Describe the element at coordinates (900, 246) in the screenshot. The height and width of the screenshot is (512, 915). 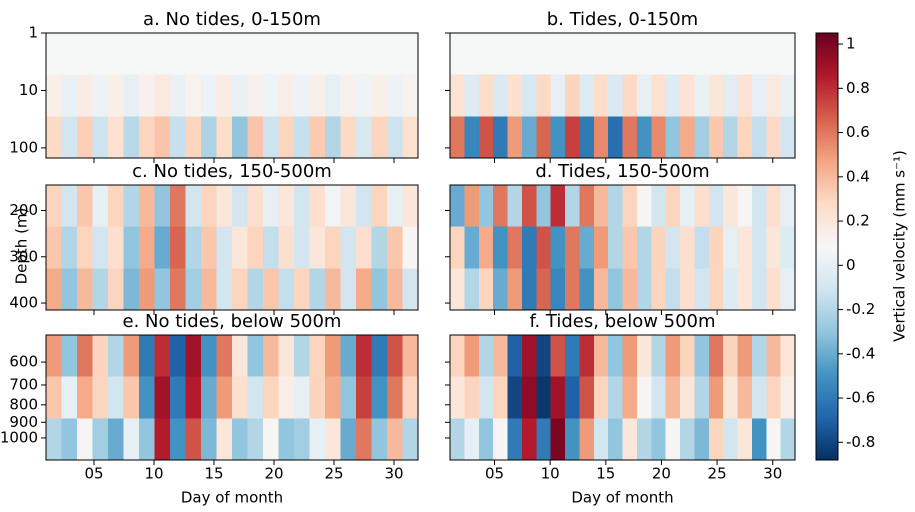
I see `colorbar-label: Vertical velocity (mm s⁻¹)` at that location.